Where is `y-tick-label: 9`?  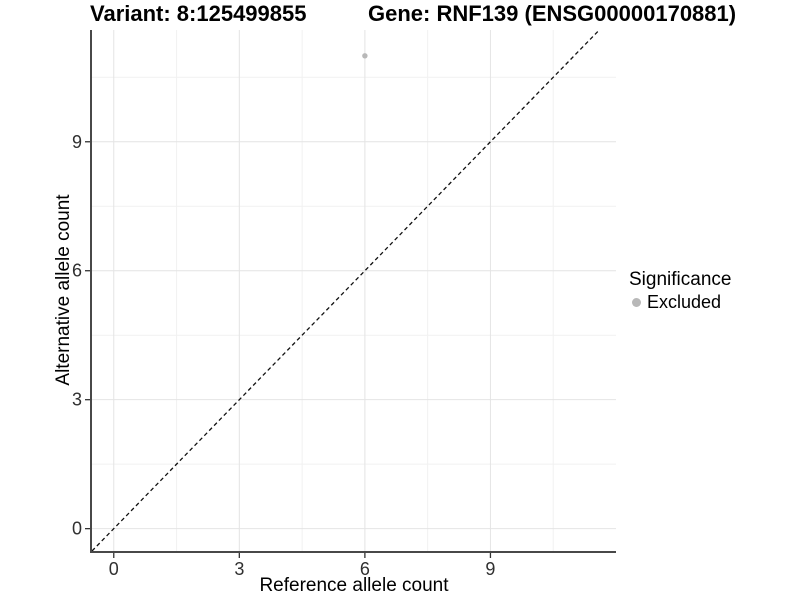 y-tick-label: 9 is located at coordinates (77, 142).